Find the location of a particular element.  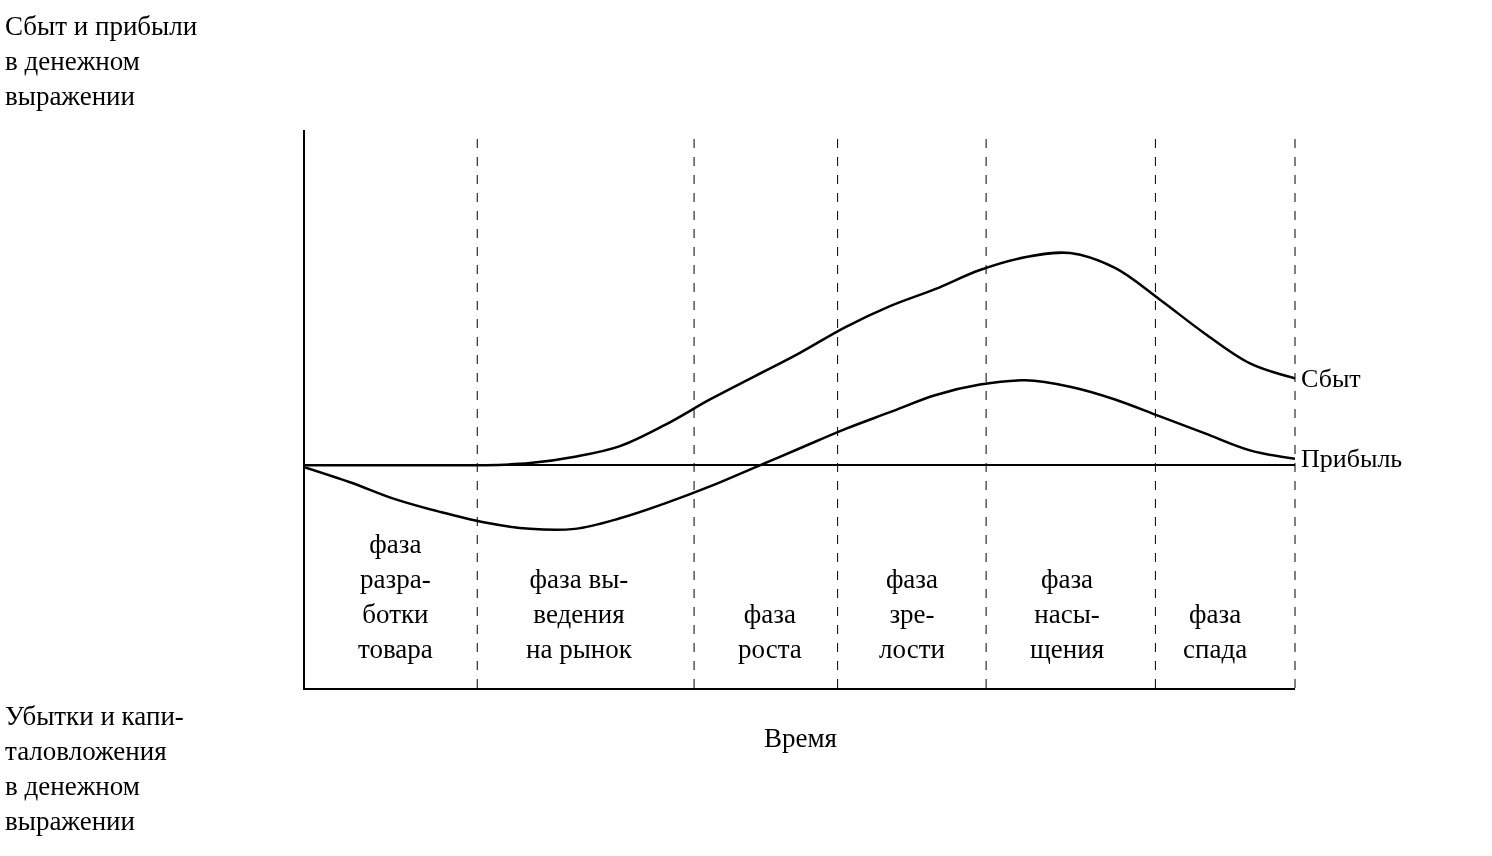

text: Время is located at coordinates (800, 738).